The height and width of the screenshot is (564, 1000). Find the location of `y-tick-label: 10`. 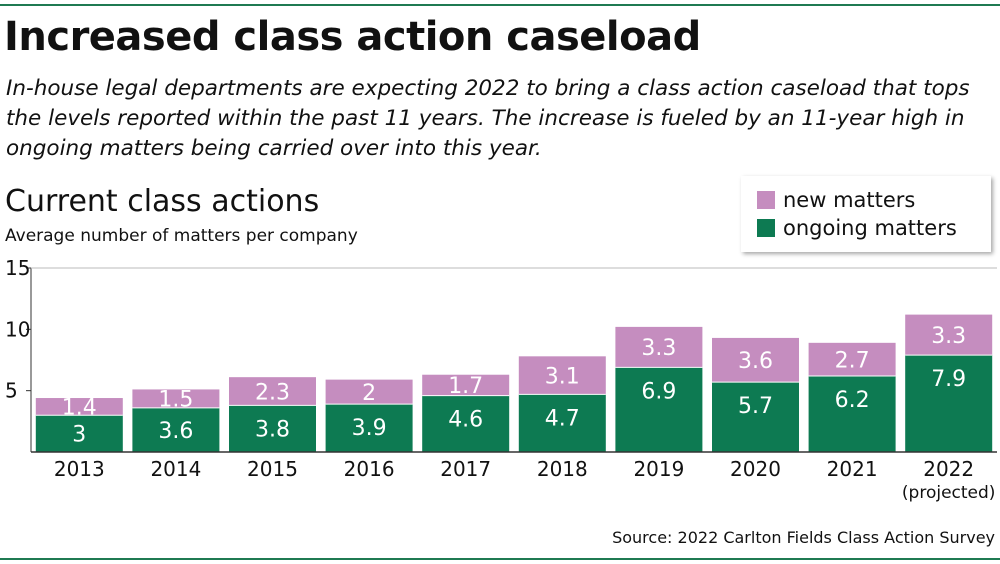

y-tick-label: 10 is located at coordinates (17, 329).